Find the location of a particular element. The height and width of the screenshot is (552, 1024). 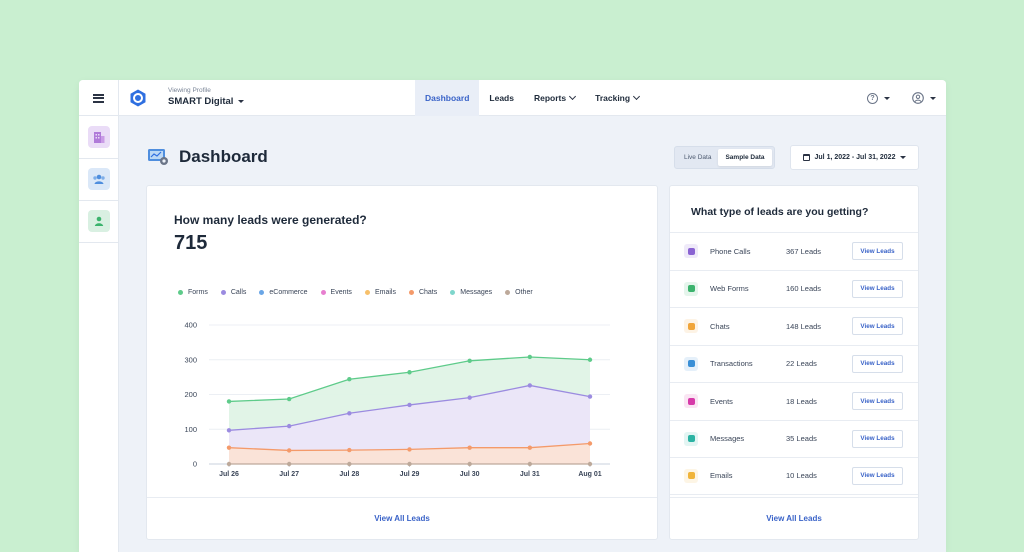

legend-label: Emails is located at coordinates (385, 292).